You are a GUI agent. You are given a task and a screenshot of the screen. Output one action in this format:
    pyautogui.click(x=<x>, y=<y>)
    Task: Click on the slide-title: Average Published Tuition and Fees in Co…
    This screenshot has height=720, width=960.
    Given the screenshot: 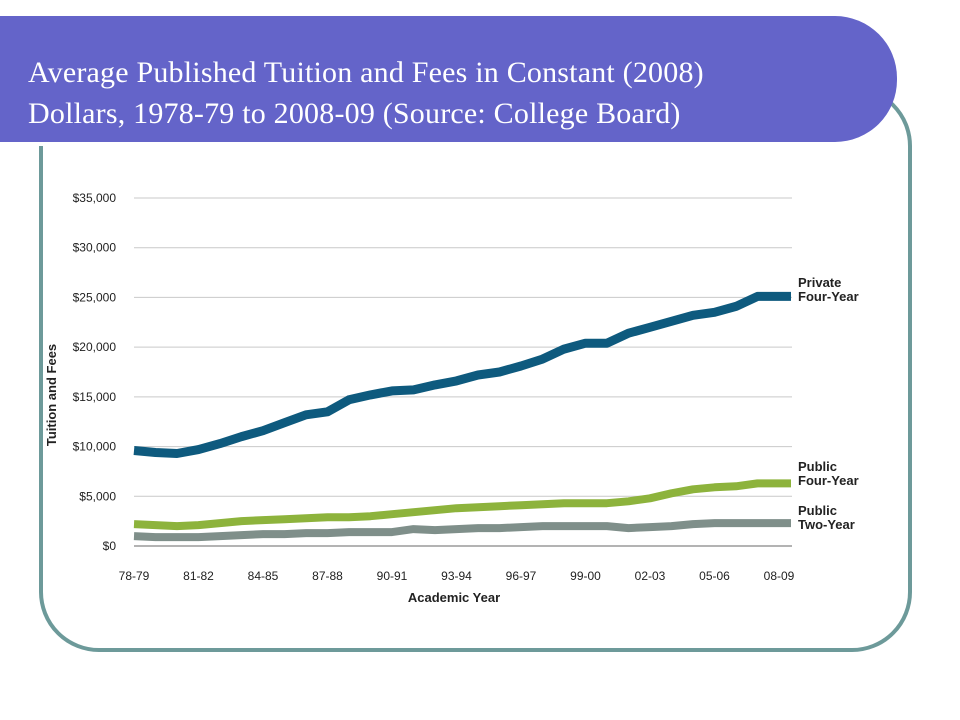 What is the action you would take?
    pyautogui.click(x=438, y=93)
    